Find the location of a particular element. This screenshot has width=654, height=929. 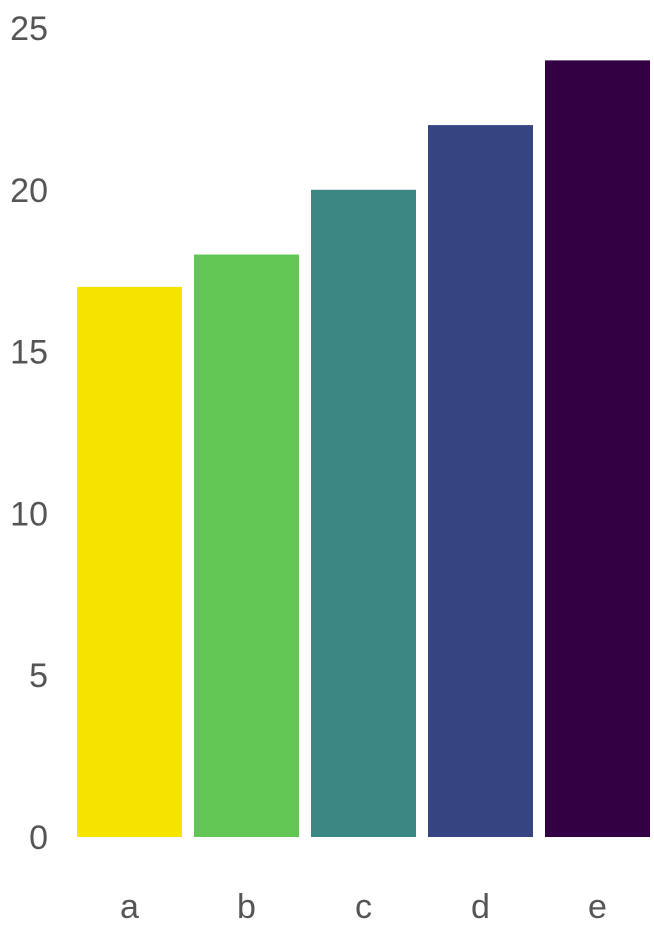

y-axis-ticks: 0 5 10 15 20 25 is located at coordinates (29, 433).